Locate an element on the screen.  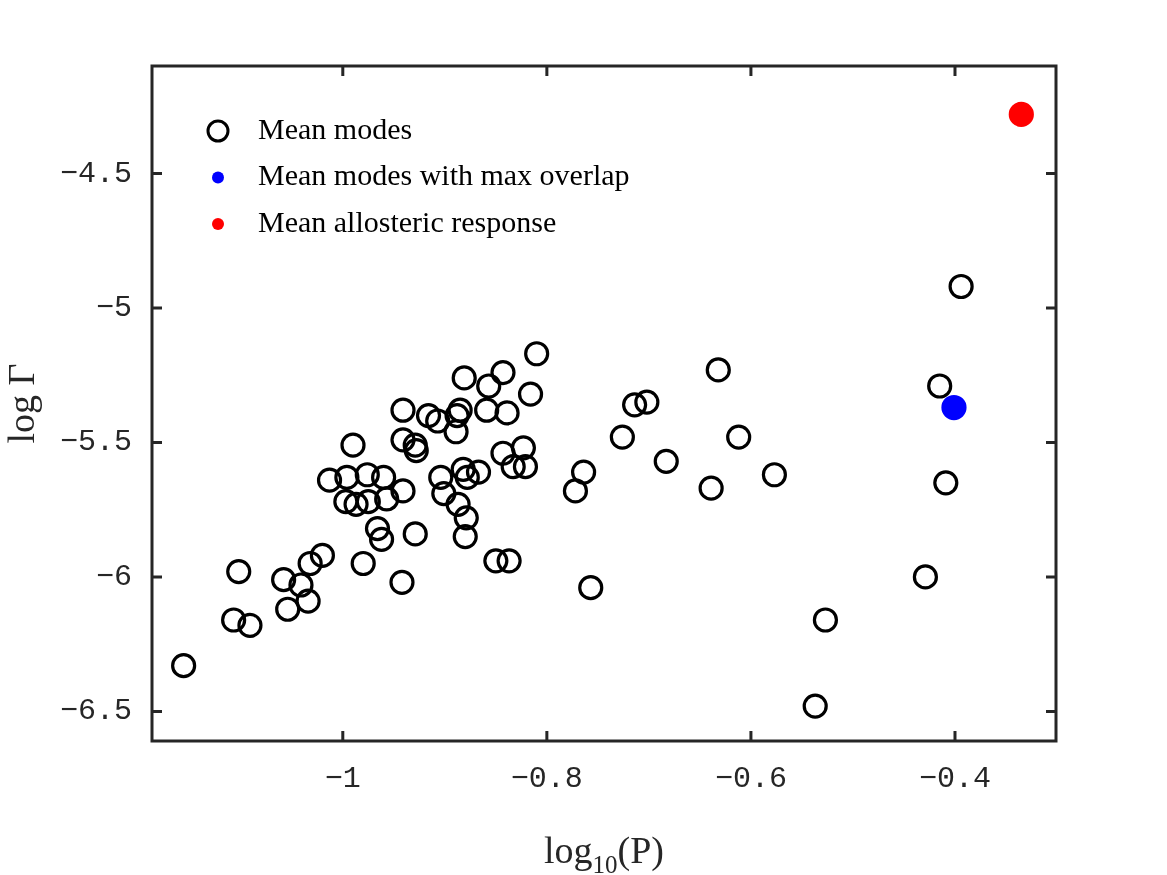
y-tick-label: −6 is located at coordinates (113, 576).